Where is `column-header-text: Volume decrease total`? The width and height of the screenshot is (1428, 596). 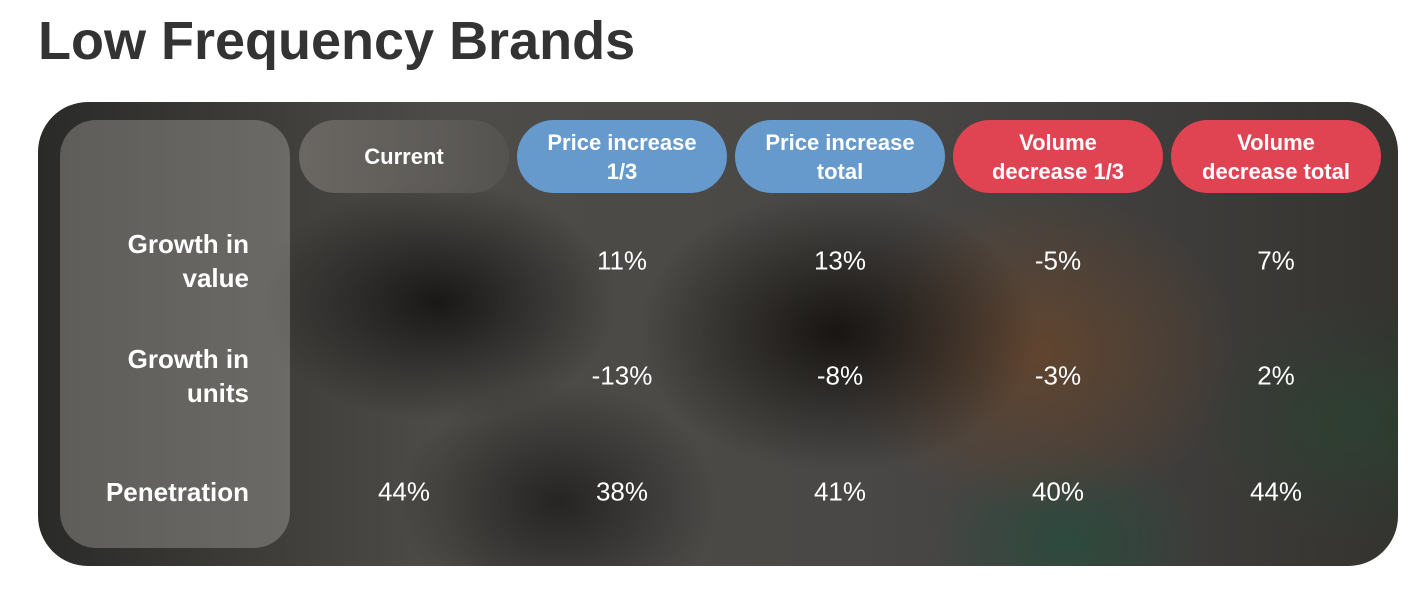
column-header-text: Volume decrease total is located at coordinates (1276, 156).